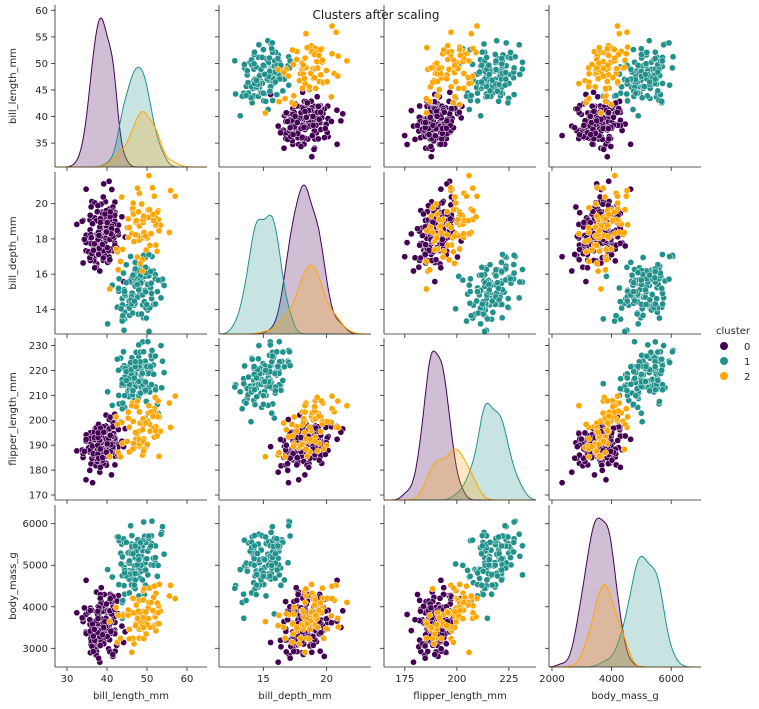 The height and width of the screenshot is (709, 759). What do you see at coordinates (13, 418) in the screenshot?
I see `y-axis-label-flipper_length_mm: flipper_length_mm` at bounding box center [13, 418].